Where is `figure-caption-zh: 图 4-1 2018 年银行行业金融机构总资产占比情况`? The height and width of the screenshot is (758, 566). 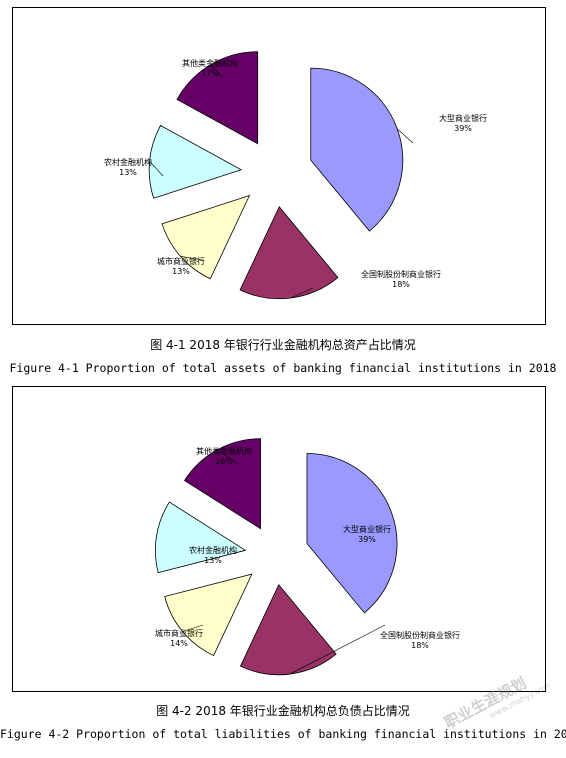 figure-caption-zh: 图 4-1 2018 年银行行业金融机构总资产占比情况 is located at coordinates (283, 345).